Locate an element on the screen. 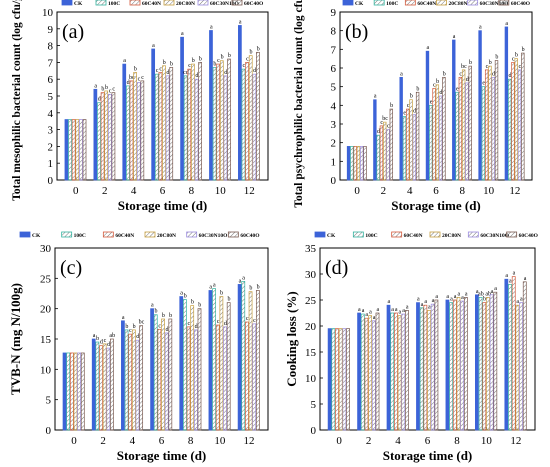 This screenshot has width=550, height=467. y-tick-label: 1 is located at coordinates (334, 162).